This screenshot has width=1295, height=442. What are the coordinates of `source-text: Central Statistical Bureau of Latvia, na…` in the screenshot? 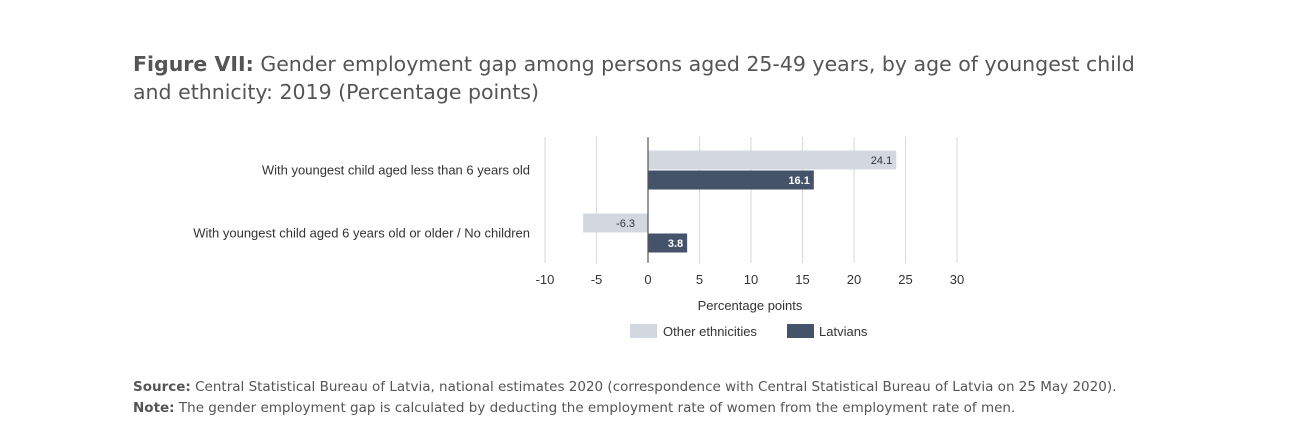 It's located at (656, 387).